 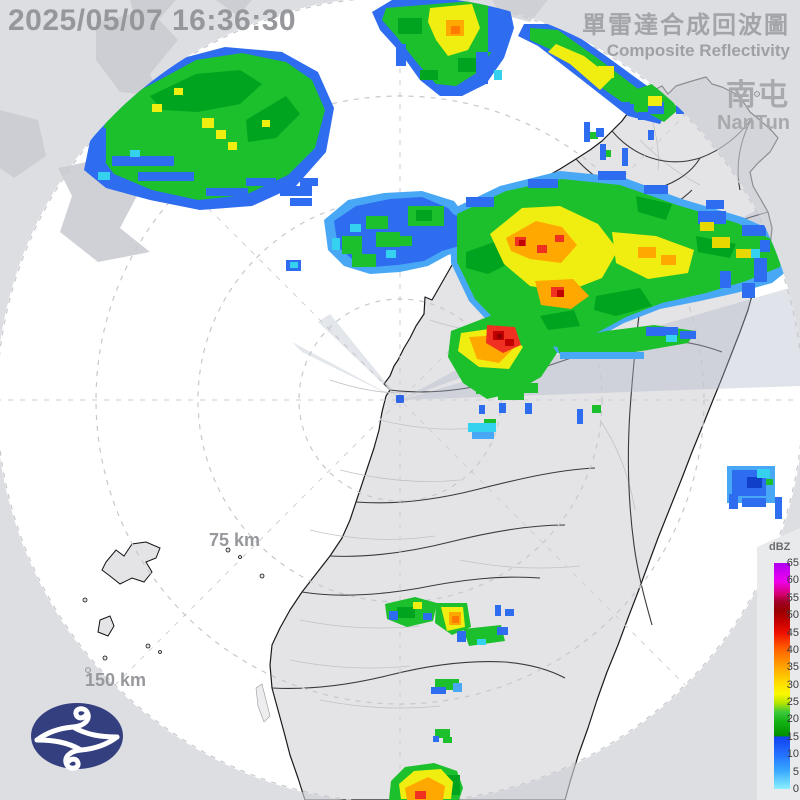 What do you see at coordinates (792, 719) in the screenshot?
I see `colorbar-tick: 20` at bounding box center [792, 719].